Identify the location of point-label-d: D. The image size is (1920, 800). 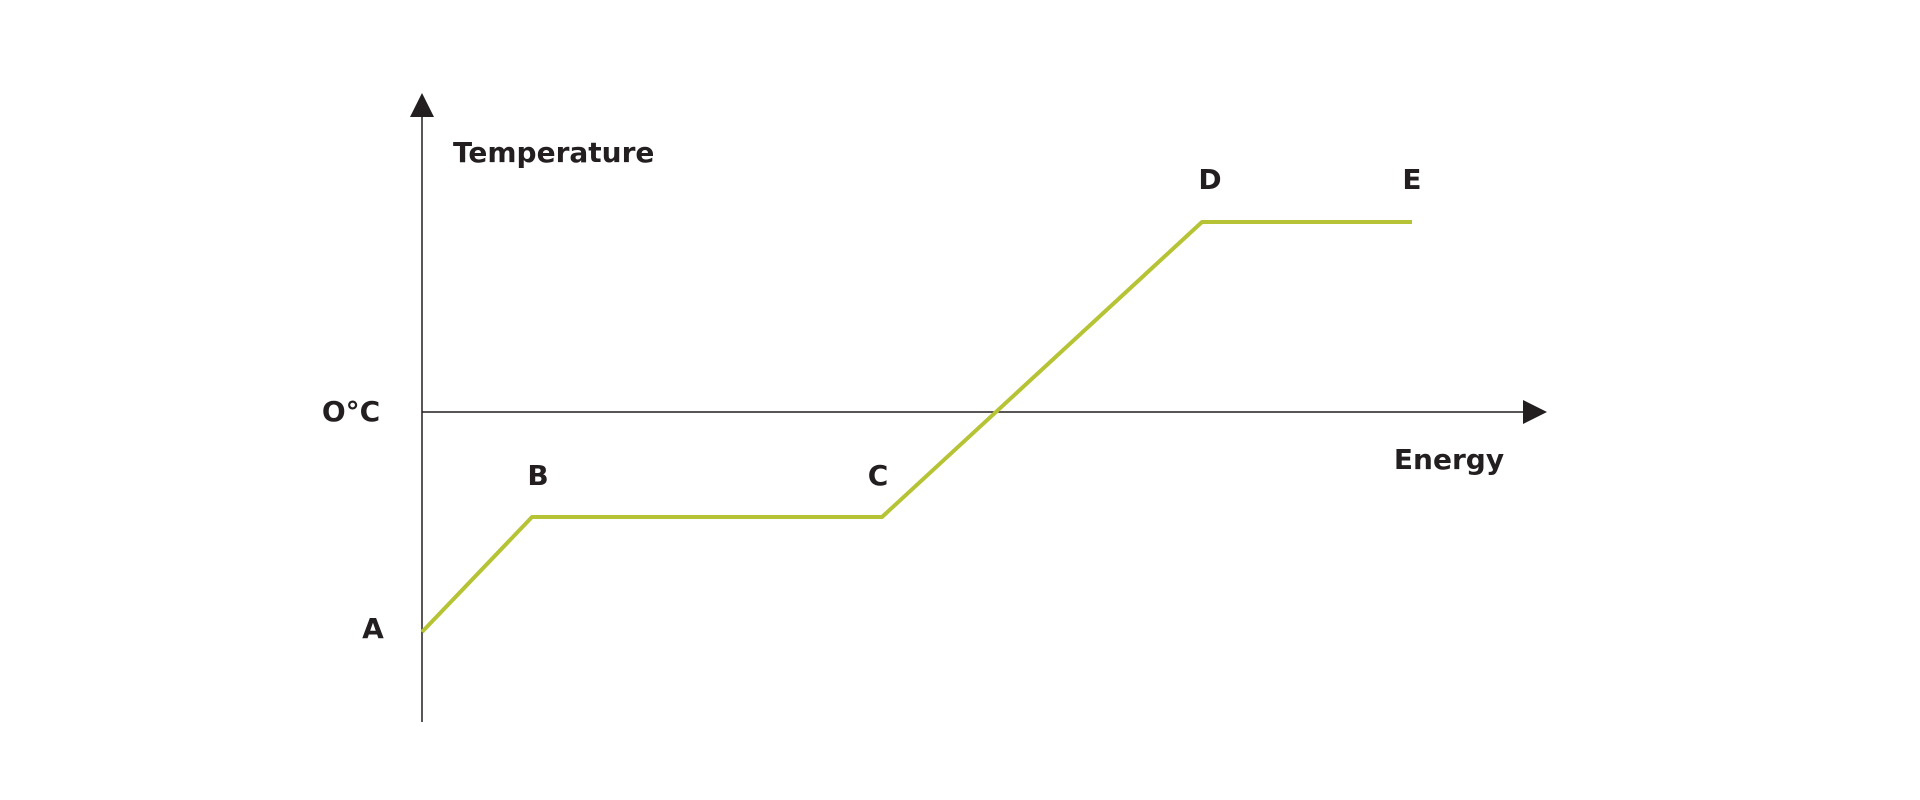
(1209, 179).